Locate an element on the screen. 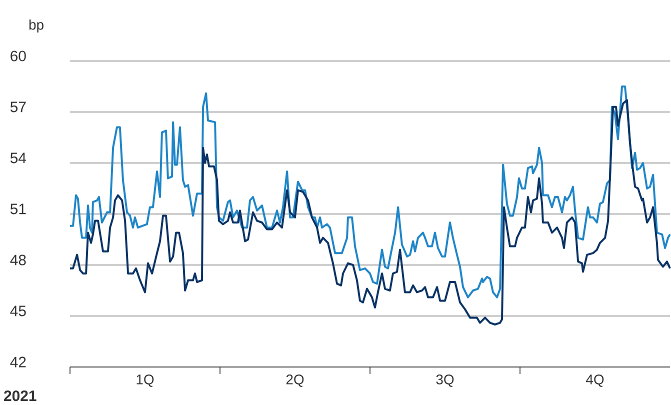 The width and height of the screenshot is (671, 405). y-tick-label: 54 is located at coordinates (18, 158).